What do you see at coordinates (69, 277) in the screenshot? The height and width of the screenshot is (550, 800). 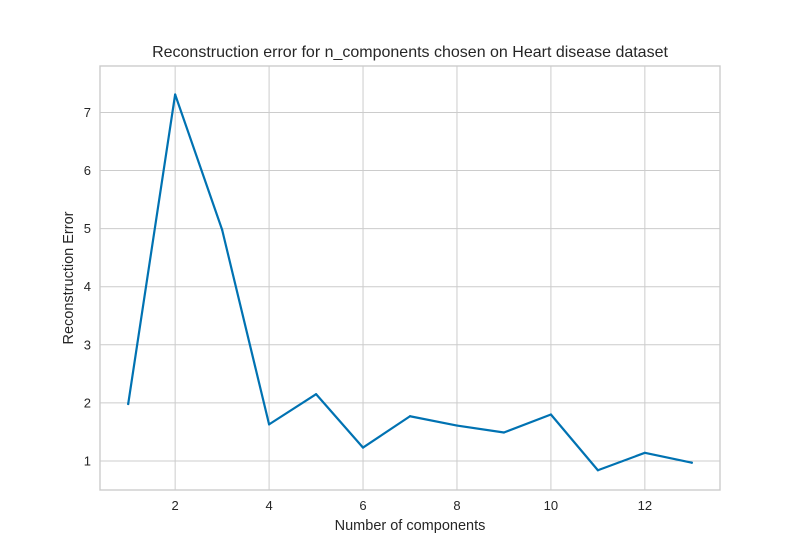 I see `y-axis-label: Reconstruction Error` at bounding box center [69, 277].